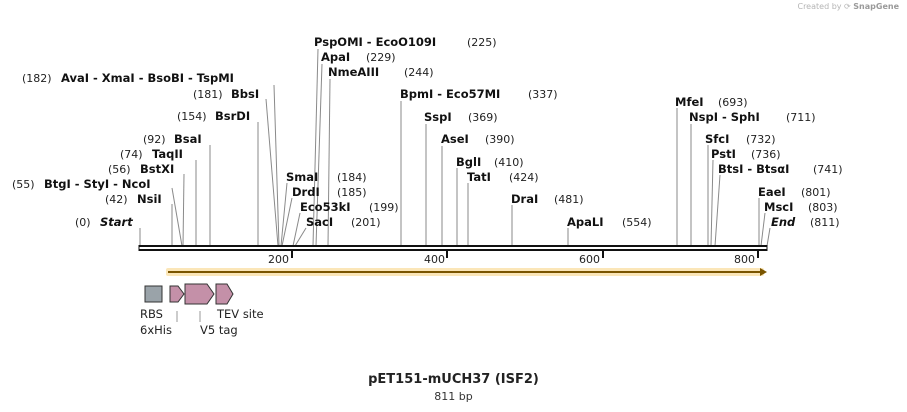  Describe the element at coordinates (156, 330) in the screenshot. I see `feature-label-6xhis: 6xHis` at that location.